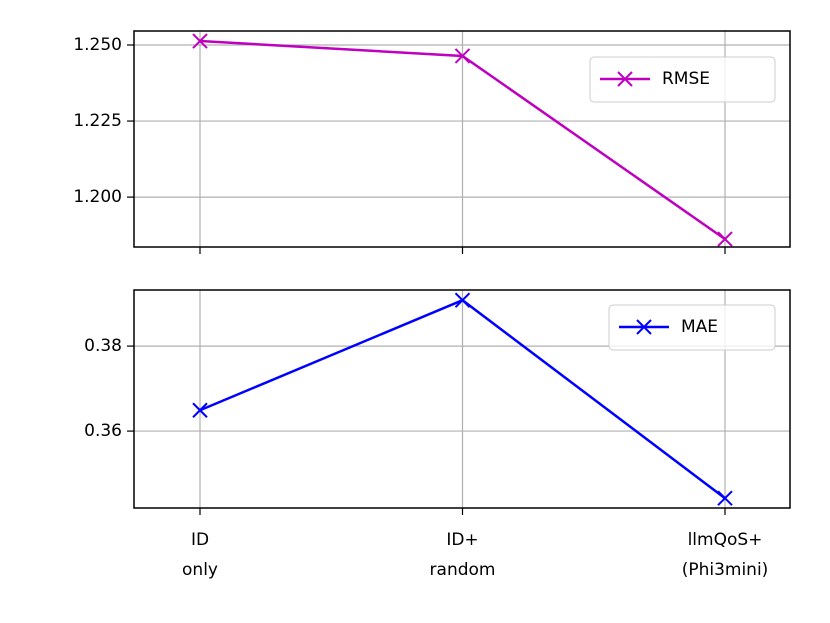  I want to click on y-tick-label: 1.225, so click(97, 121).